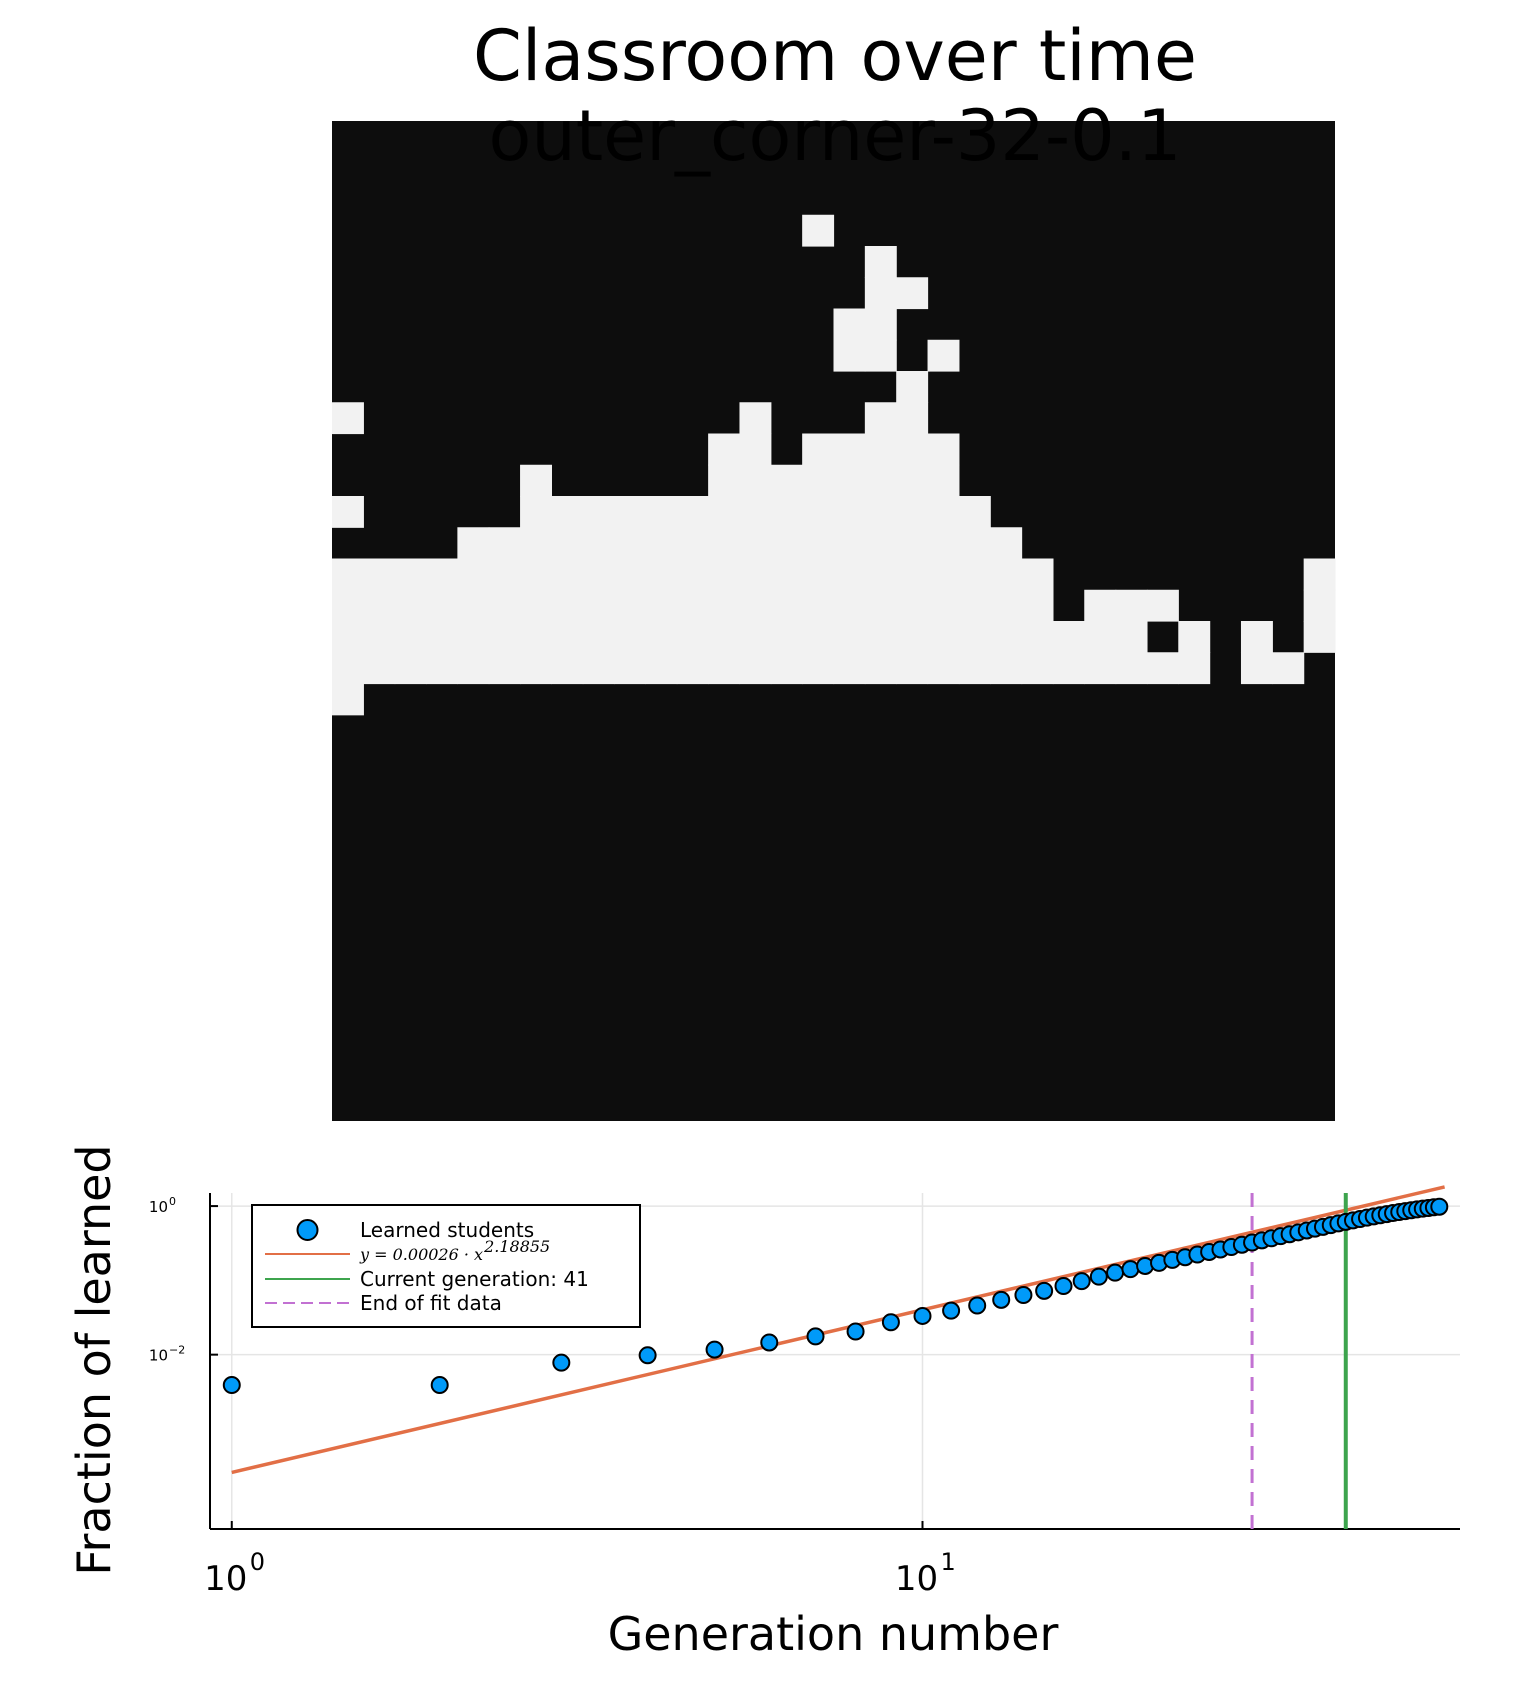 The width and height of the screenshot is (1536, 1706). Describe the element at coordinates (307, 1230) in the screenshot. I see `legend-swatch-points` at that location.